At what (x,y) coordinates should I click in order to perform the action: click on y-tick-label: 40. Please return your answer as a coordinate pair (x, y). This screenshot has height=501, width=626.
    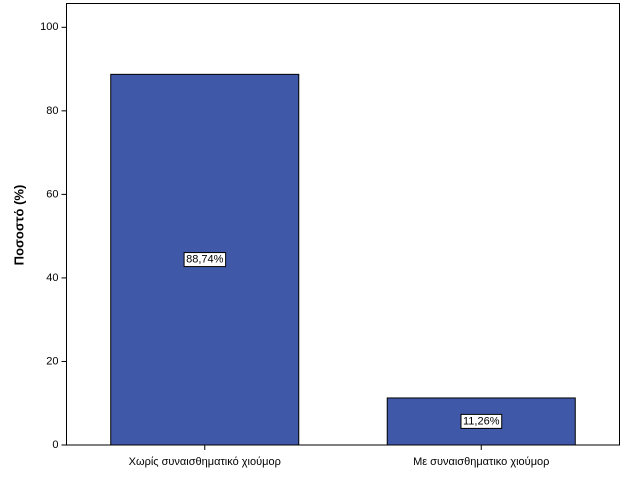
    Looking at the image, I should click on (52, 278).